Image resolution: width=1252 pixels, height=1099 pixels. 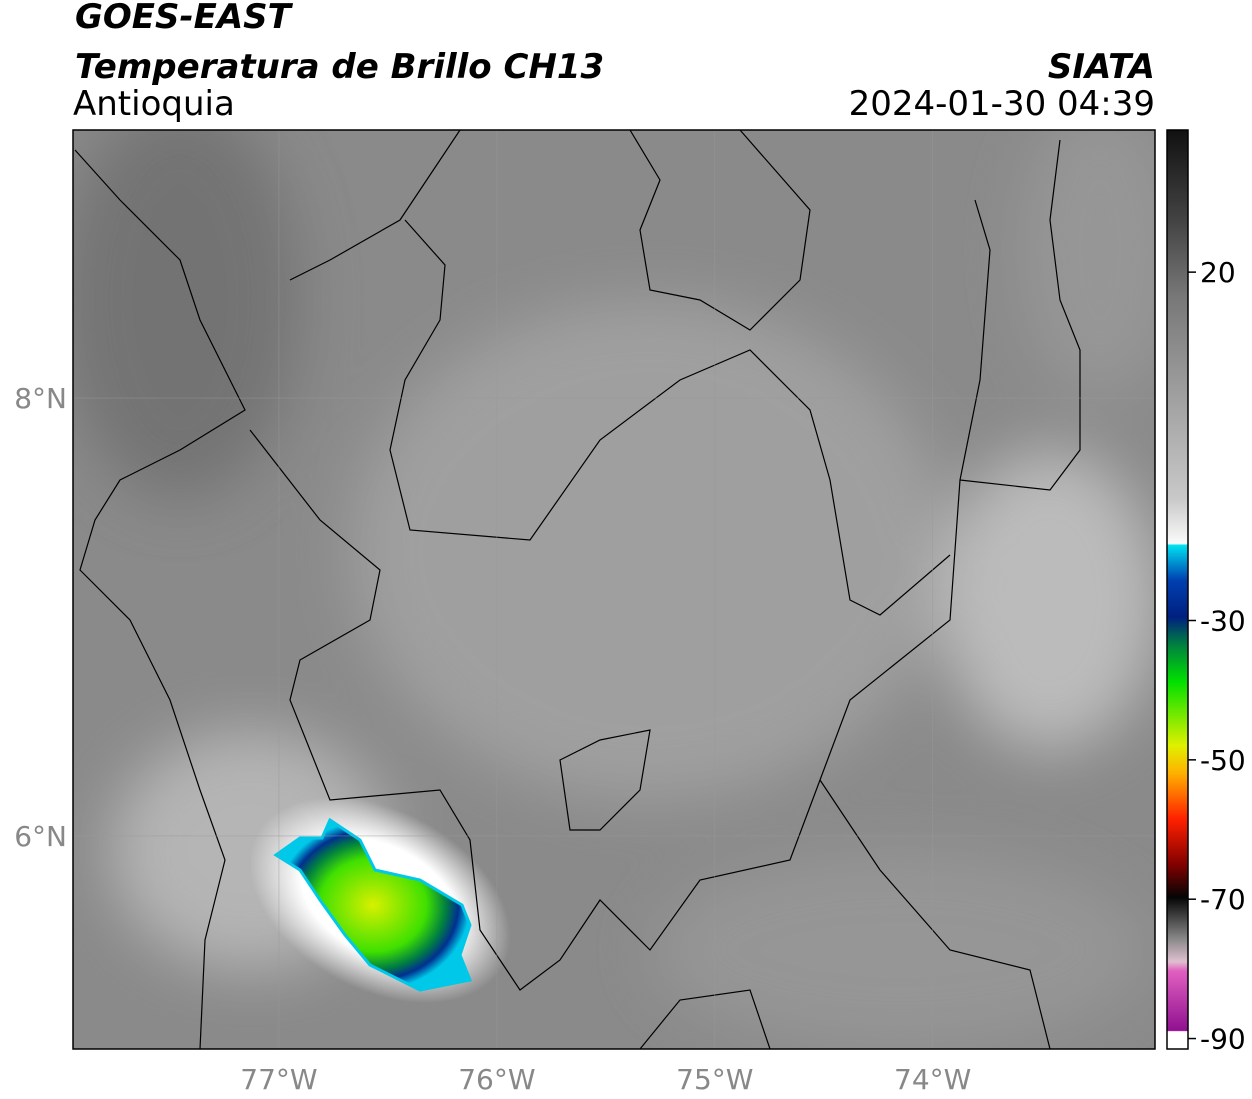 I want to click on x-tick-label: 76°W, so click(x=496, y=1079).